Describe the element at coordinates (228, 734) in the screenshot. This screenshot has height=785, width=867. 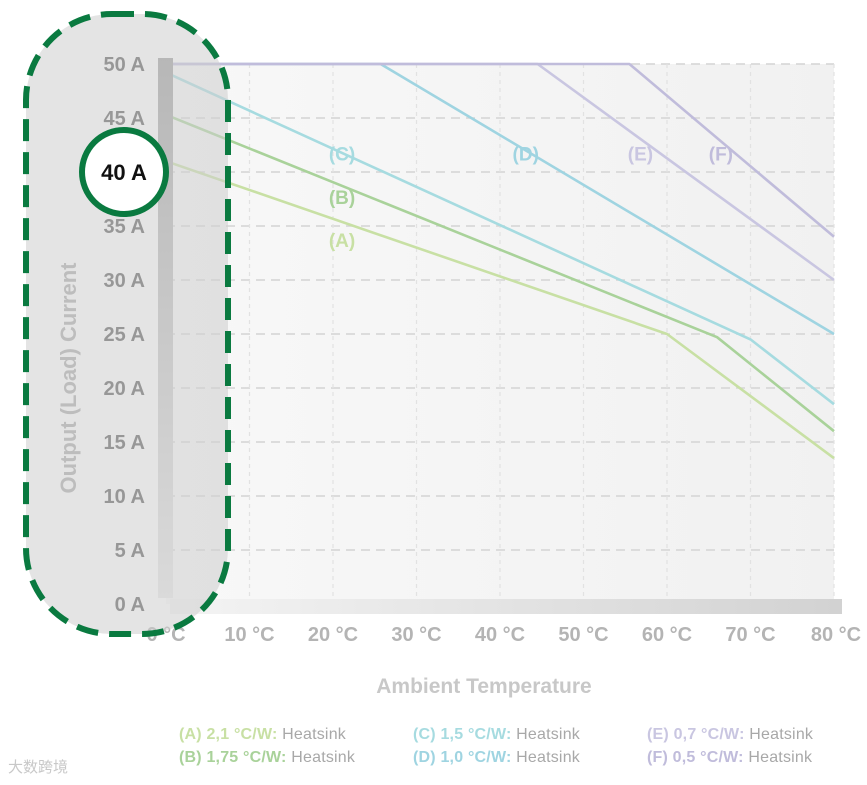
I see `legend-code: (A) 2,1 °C/W:` at that location.